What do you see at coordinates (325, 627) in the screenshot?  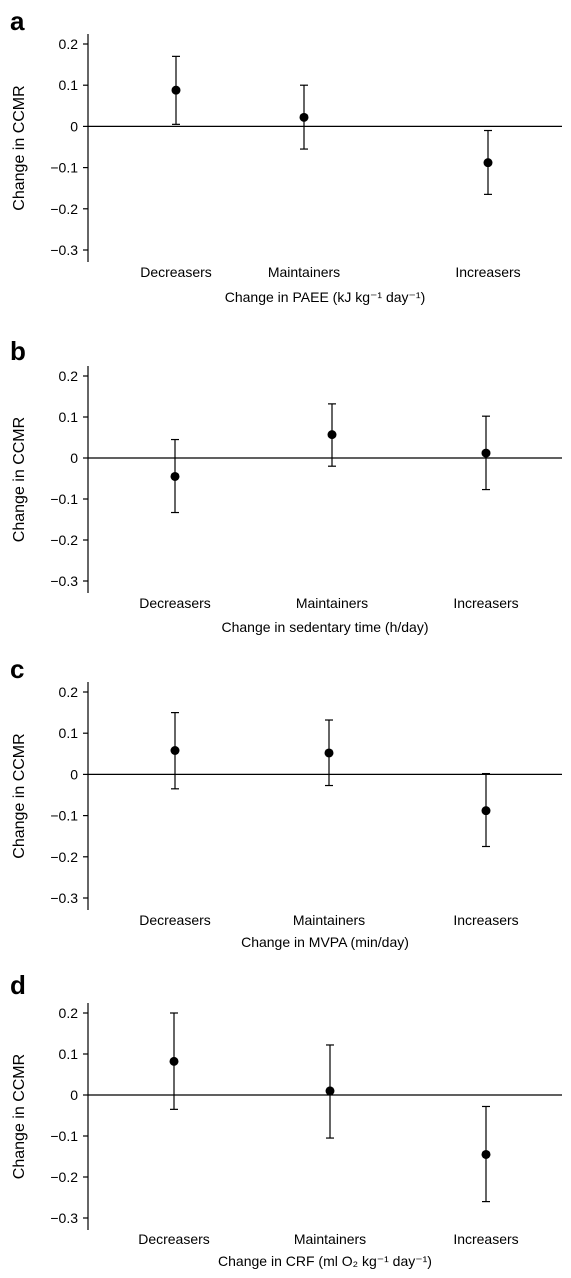 I see `x-axis-title: Change in sedentary time (h/day)` at bounding box center [325, 627].